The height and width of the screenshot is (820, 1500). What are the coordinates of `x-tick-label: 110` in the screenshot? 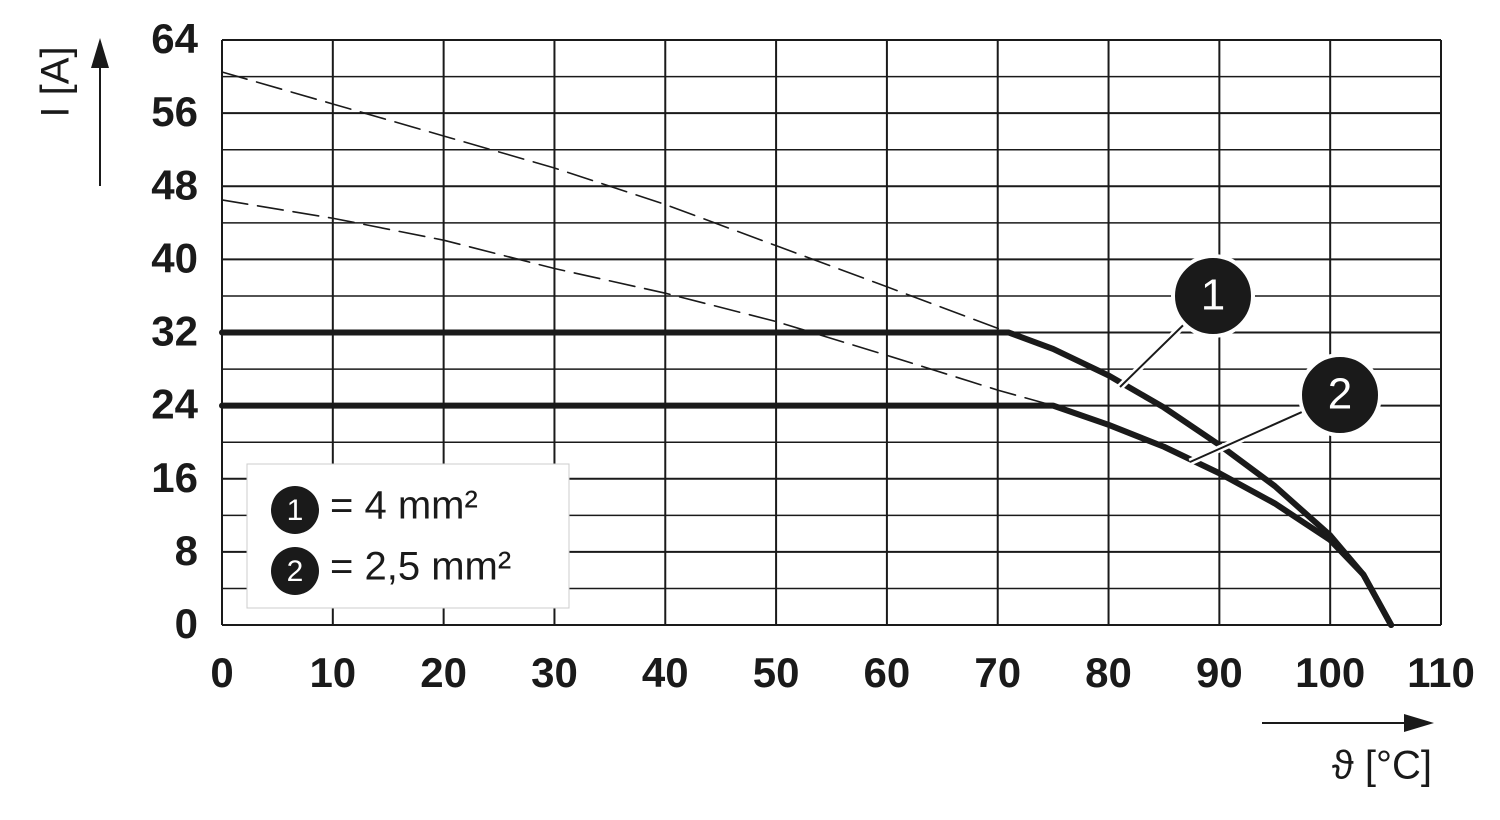 It's located at (1441, 672).